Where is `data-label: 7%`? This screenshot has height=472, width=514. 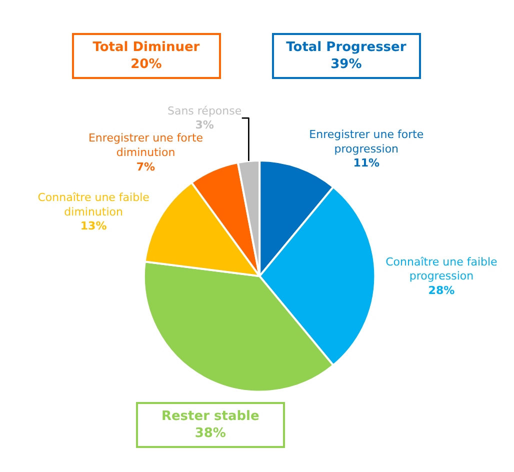 data-label: 7% is located at coordinates (146, 167).